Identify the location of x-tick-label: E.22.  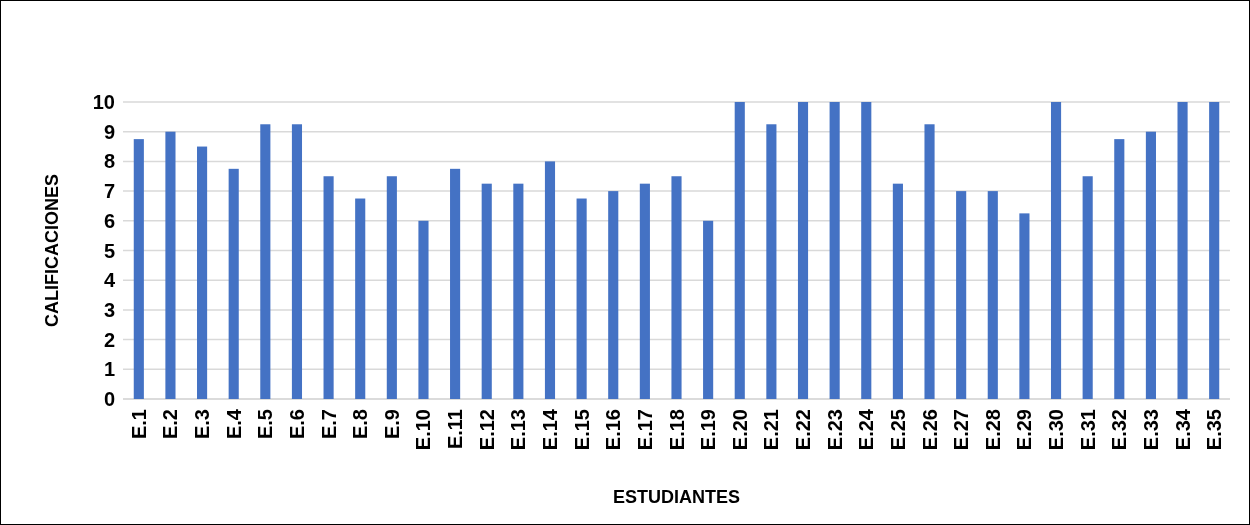
(803, 430).